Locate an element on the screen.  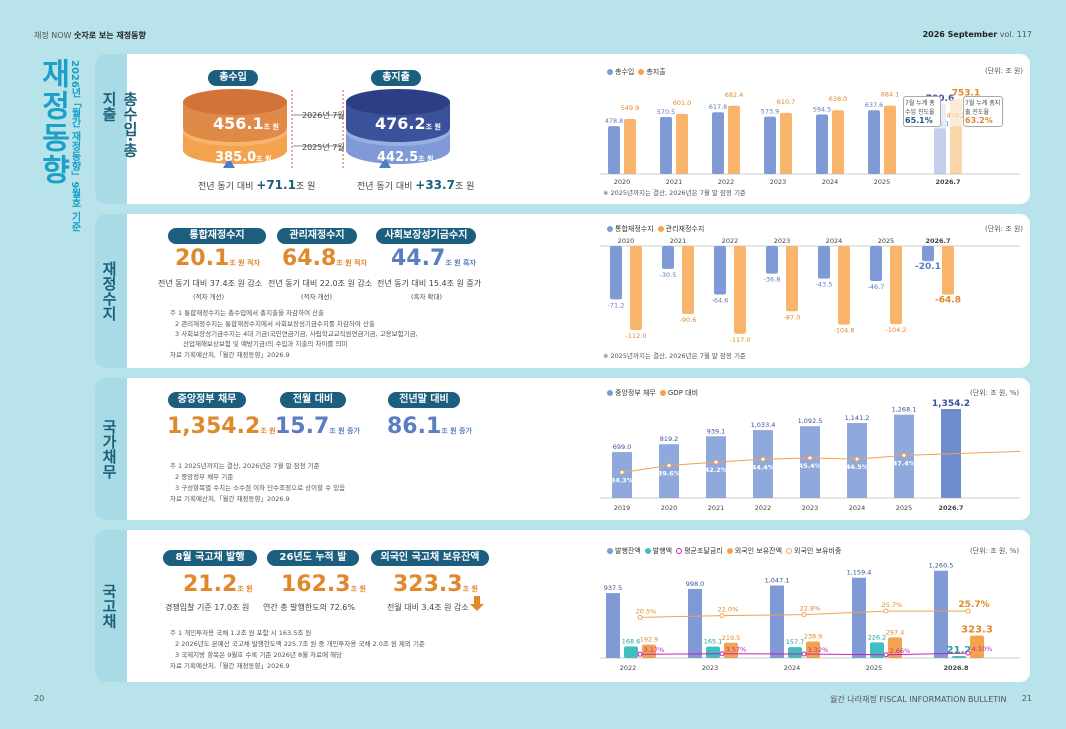
bar-value-label: 573.9 is located at coordinates (770, 112).